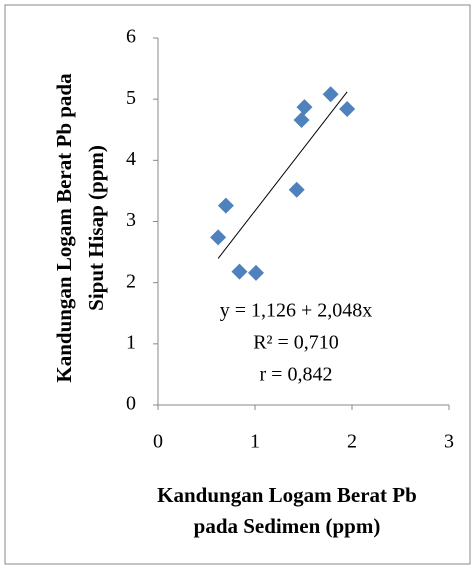  Describe the element at coordinates (255, 442) in the screenshot. I see `x-tick-label: 1` at that location.